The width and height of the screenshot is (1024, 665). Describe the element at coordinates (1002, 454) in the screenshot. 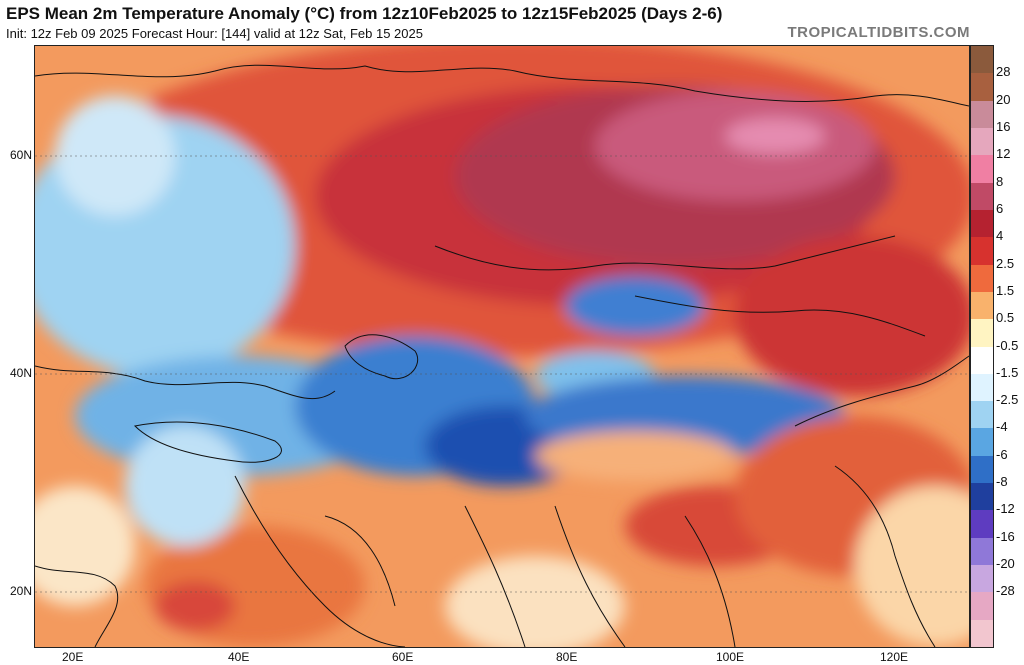

I see `colorbar-tick-label: -6` at that location.